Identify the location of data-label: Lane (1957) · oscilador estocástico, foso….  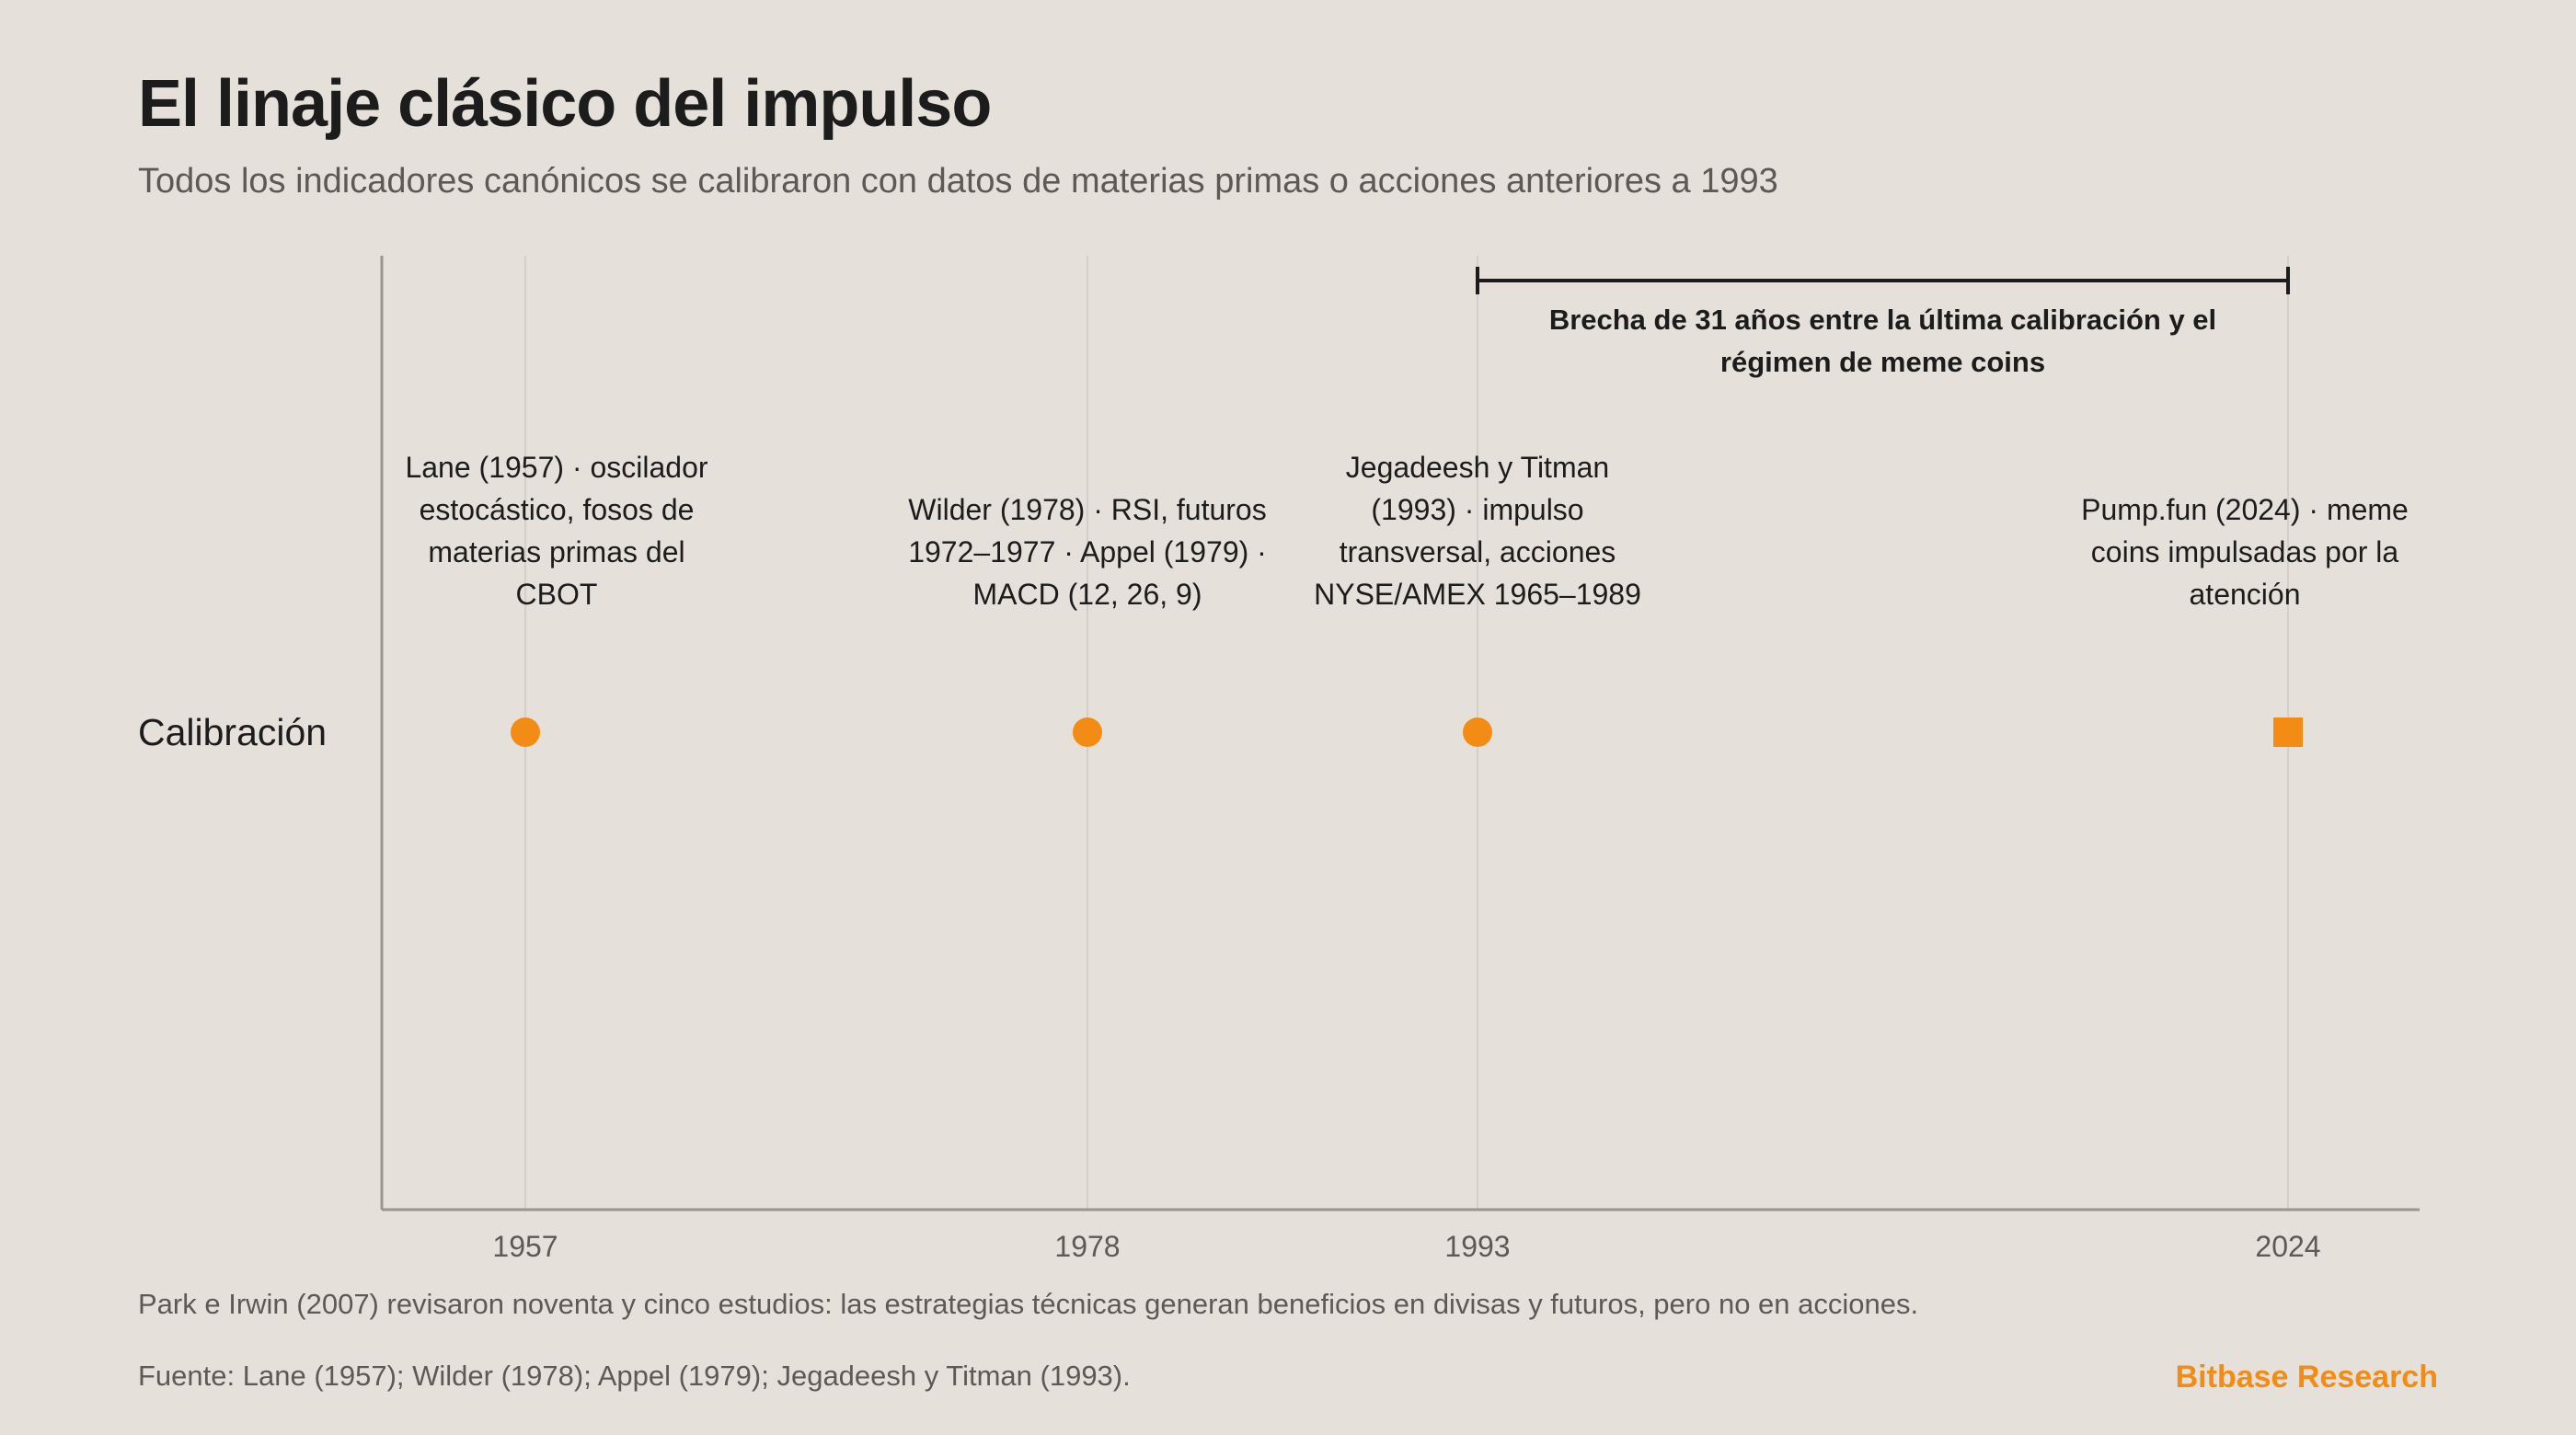
(556, 531).